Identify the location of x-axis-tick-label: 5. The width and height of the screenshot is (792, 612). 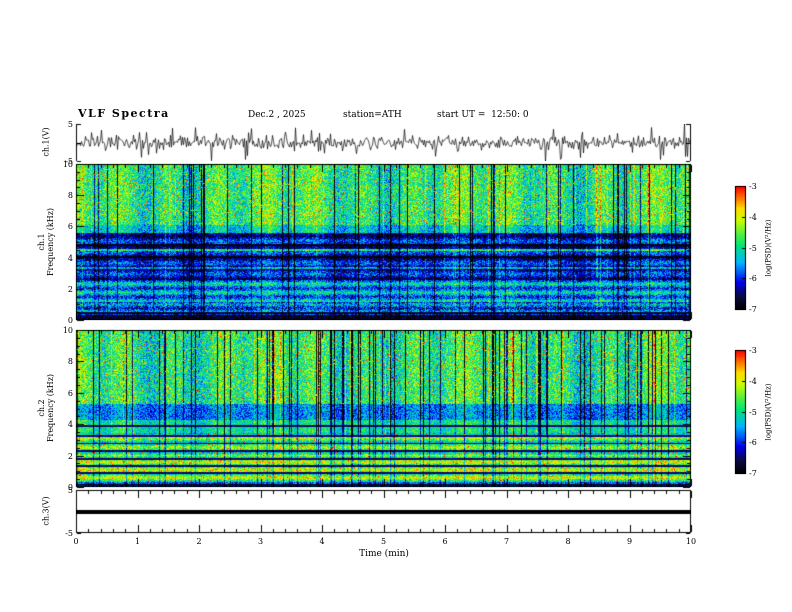
(383, 541).